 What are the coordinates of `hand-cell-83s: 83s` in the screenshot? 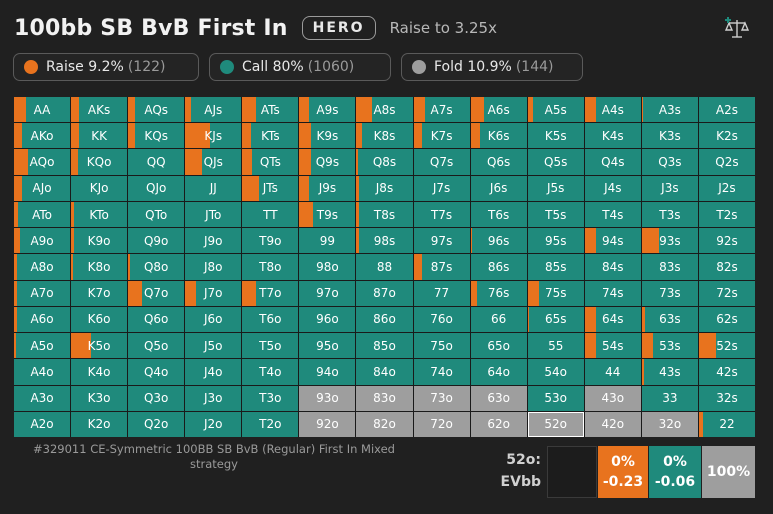 It's located at (669, 267).